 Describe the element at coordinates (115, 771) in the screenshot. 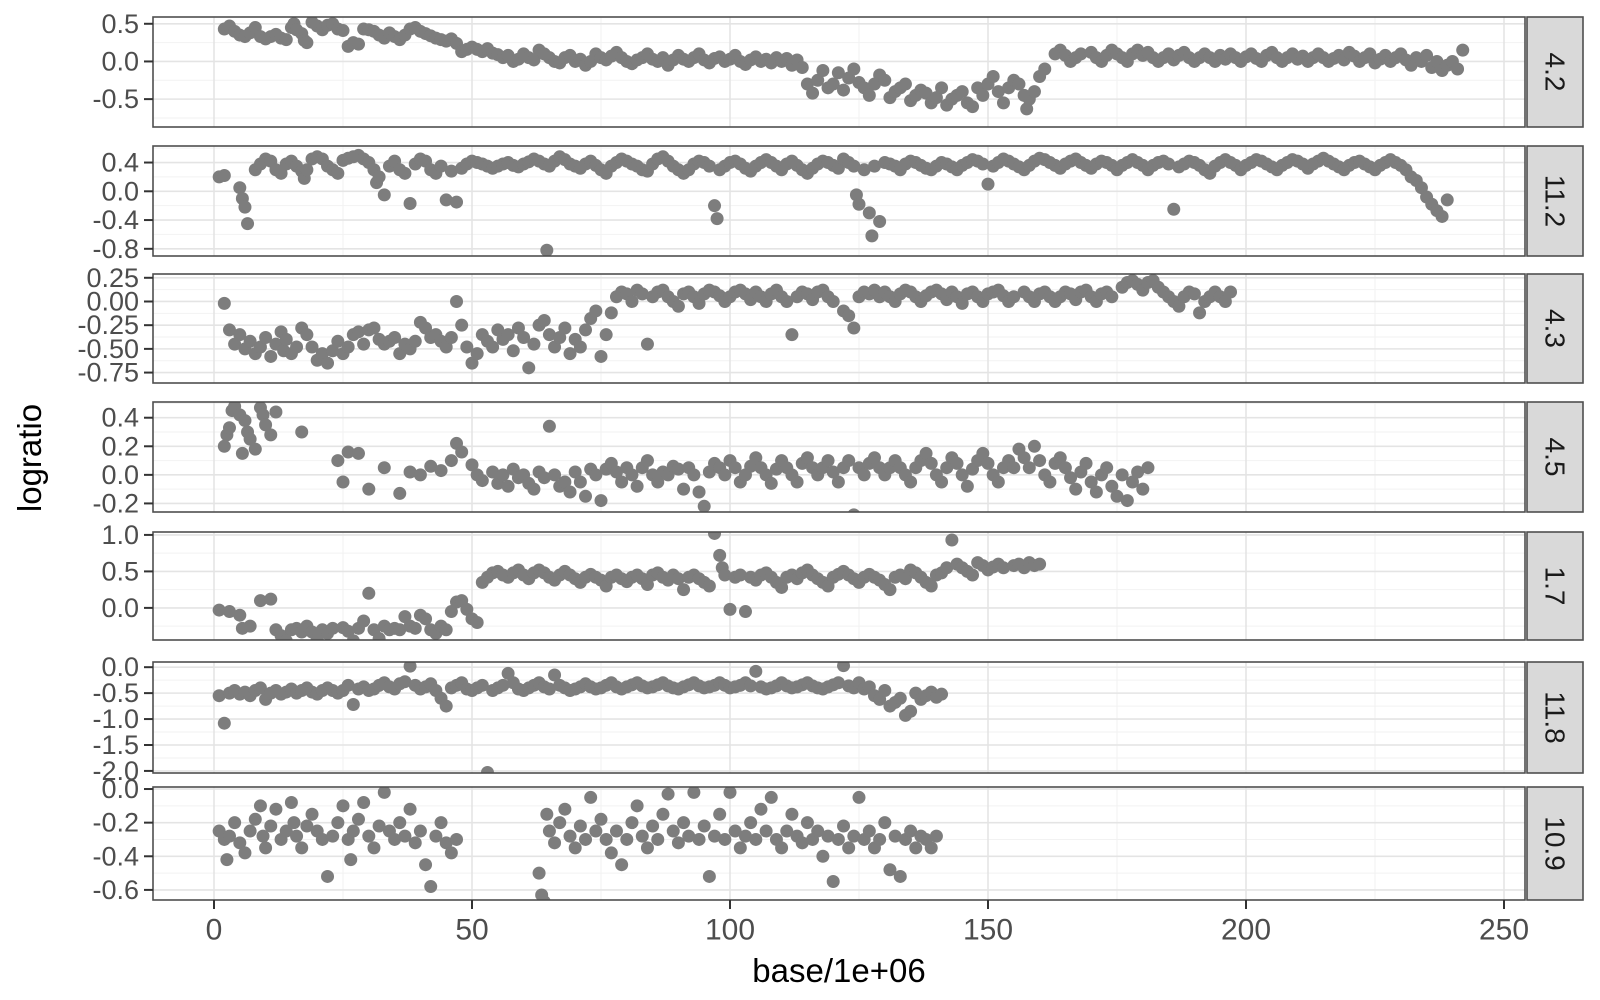

I see `y-tick-label: -2.0` at that location.